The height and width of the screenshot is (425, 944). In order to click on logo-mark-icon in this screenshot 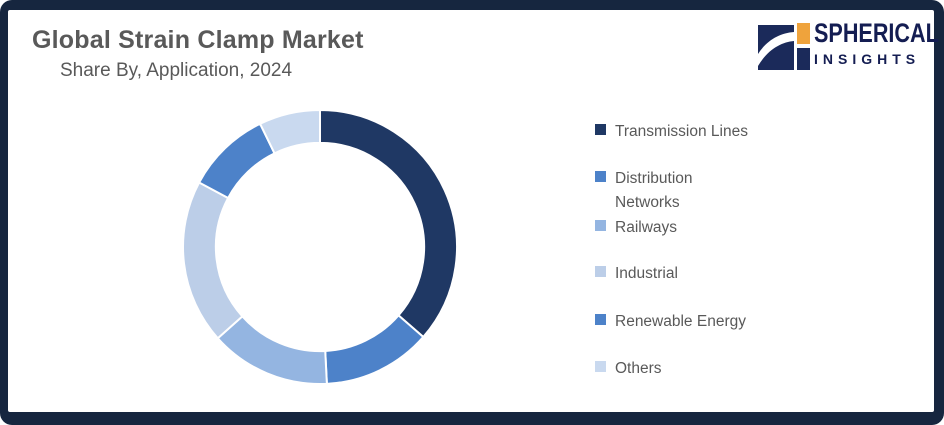, I will do `click(784, 46)`.